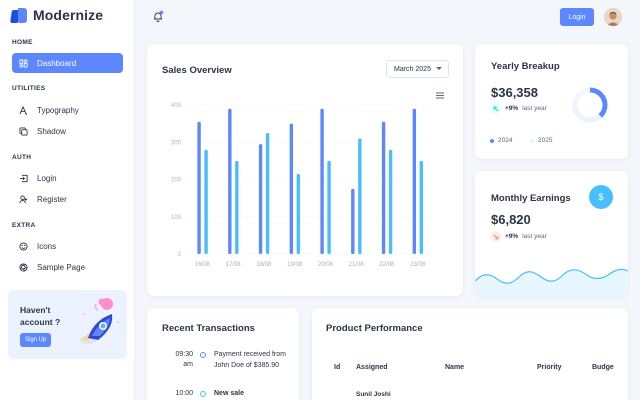  I want to click on yearly-donut-chart, so click(590, 105).